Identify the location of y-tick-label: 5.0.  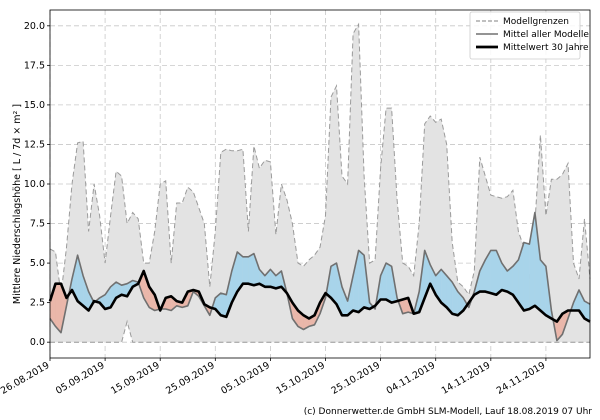
(37, 263).